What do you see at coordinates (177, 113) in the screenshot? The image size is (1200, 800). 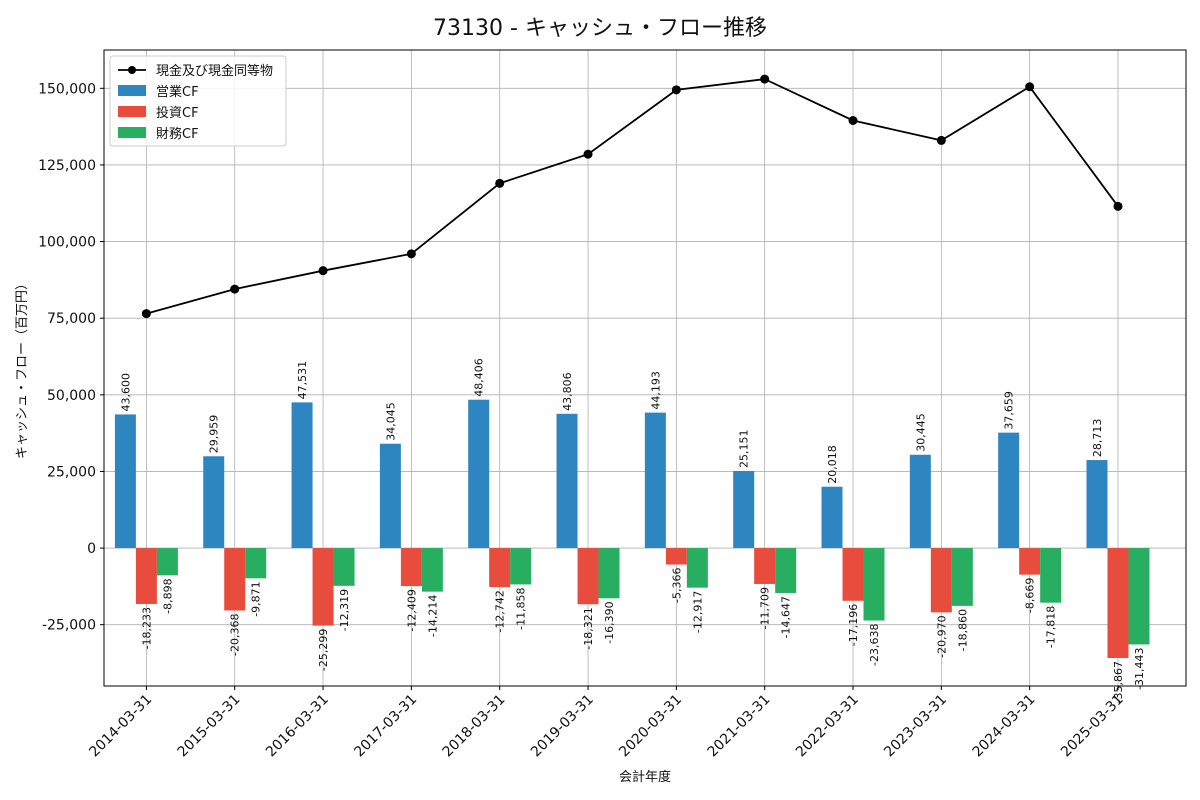 I see `legend-label: 投資CF` at bounding box center [177, 113].